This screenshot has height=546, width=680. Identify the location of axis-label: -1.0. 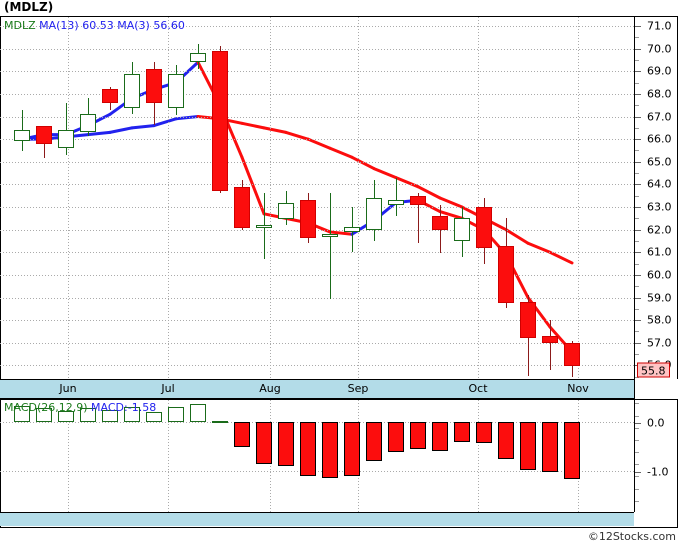
(658, 472).